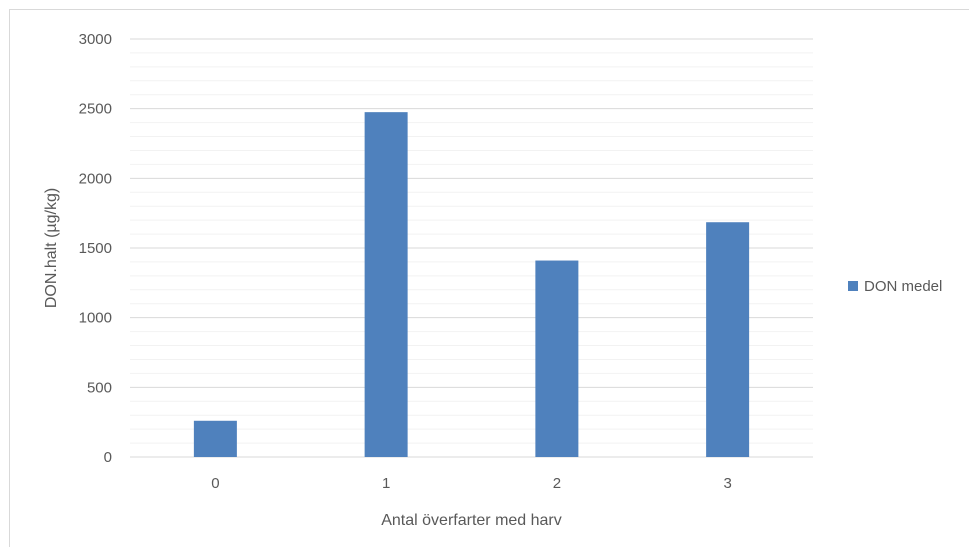  Describe the element at coordinates (215, 483) in the screenshot. I see `x-tick-label: 0` at that location.